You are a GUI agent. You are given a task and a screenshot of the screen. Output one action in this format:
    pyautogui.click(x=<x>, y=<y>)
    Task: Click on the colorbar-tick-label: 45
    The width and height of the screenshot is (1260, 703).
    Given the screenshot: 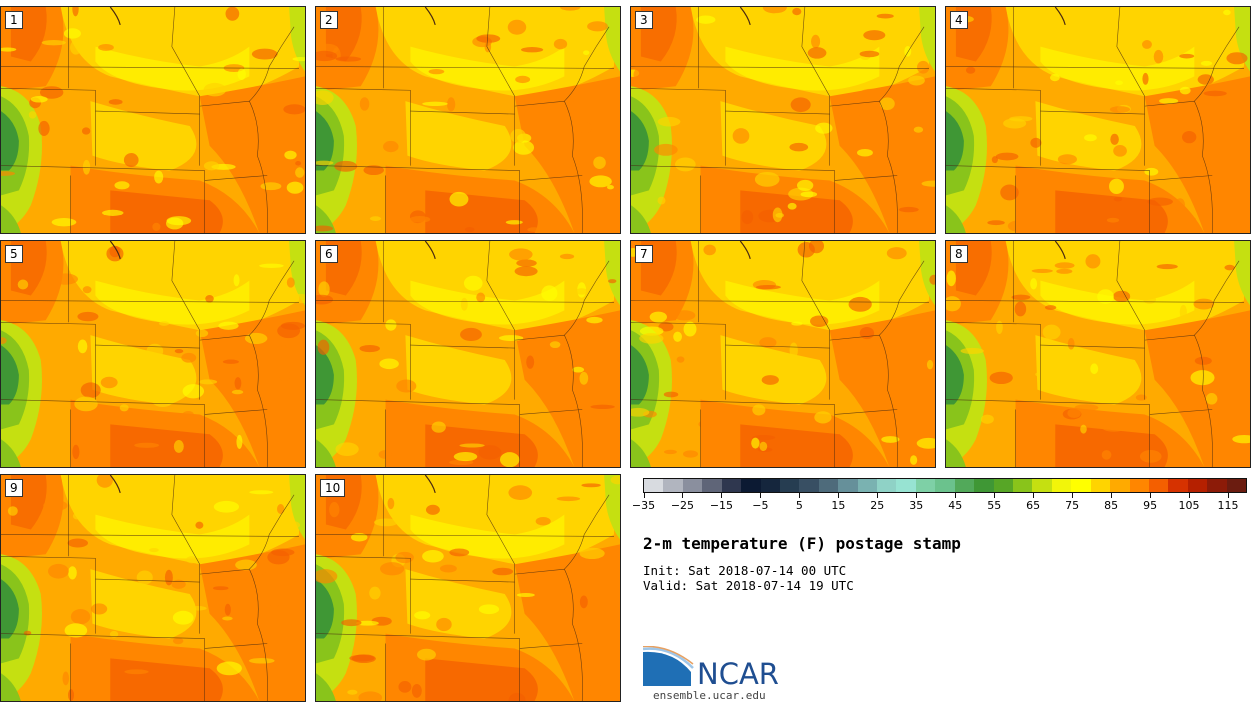 What is the action you would take?
    pyautogui.click(x=955, y=505)
    